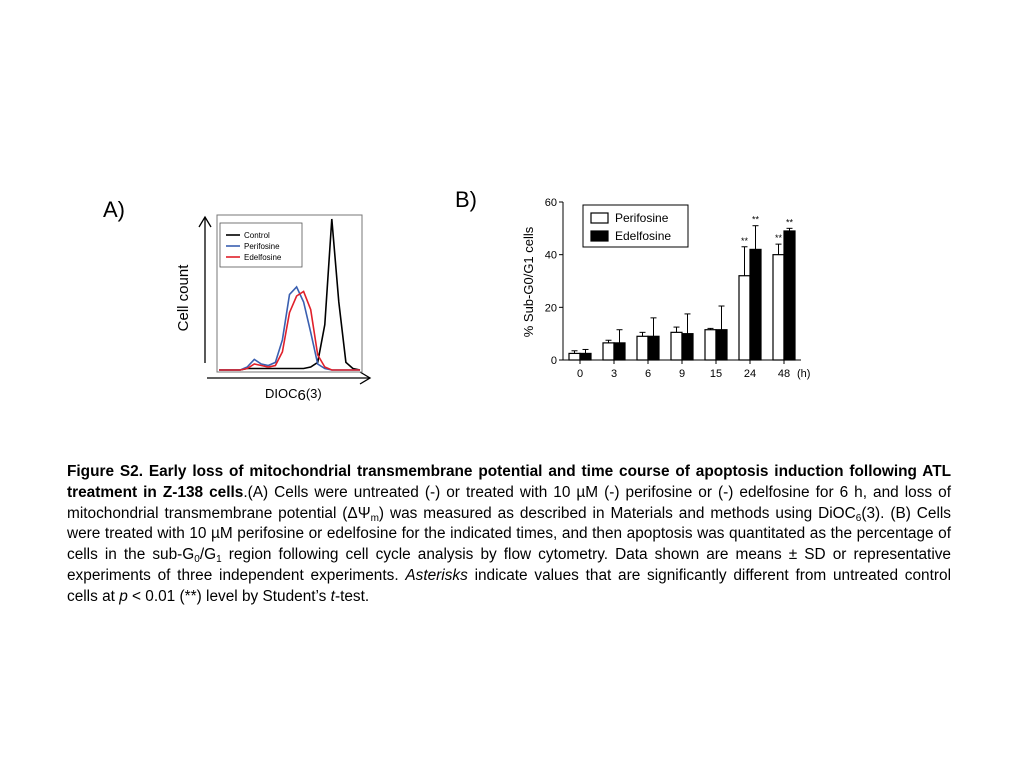 The image size is (1024, 768). I want to click on x-tick-label: 3, so click(614, 374).